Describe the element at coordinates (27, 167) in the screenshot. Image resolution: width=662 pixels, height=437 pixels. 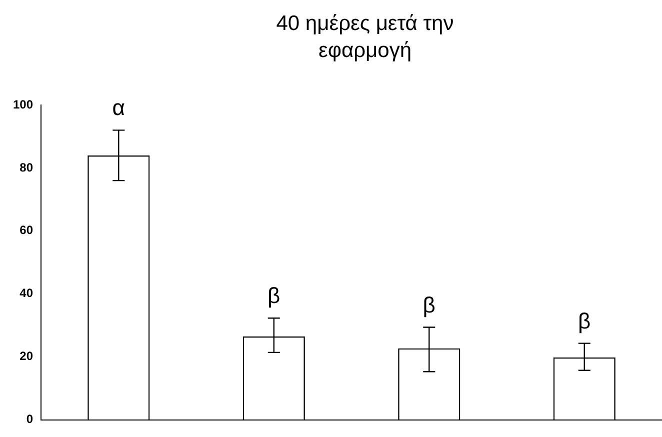
I see `y-tick-label: 80` at that location.